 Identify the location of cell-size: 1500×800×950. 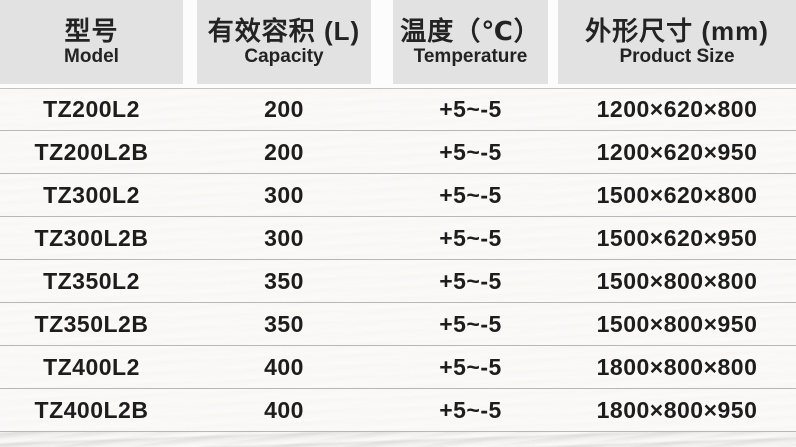
(677, 323).